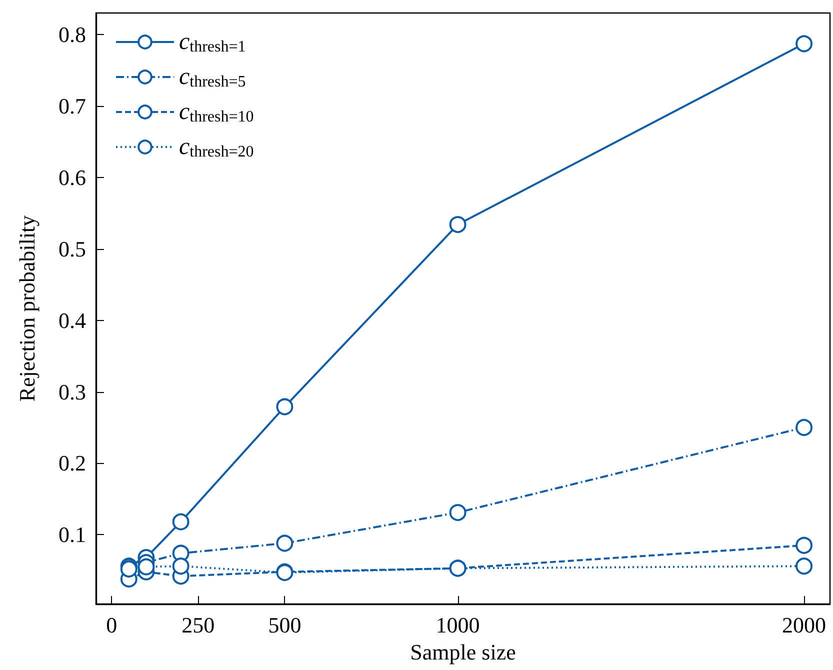 The width and height of the screenshot is (833, 670). What do you see at coordinates (212, 77) in the screenshot?
I see `legend-label: cthresh=5` at bounding box center [212, 77].